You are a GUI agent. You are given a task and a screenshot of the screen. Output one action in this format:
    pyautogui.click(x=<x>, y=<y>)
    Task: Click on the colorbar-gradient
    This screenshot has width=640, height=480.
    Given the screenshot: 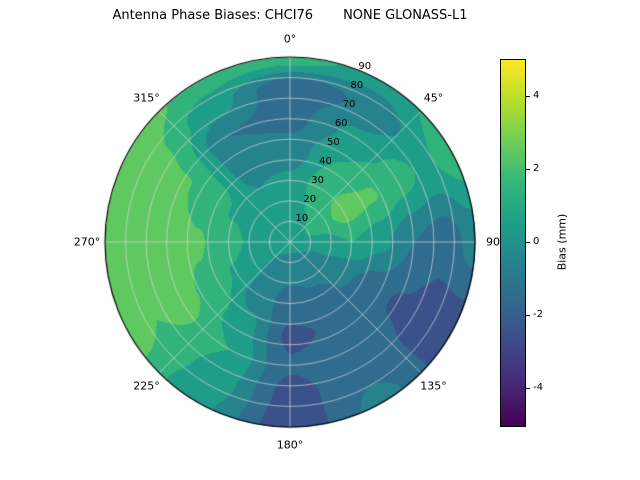 What is the action you would take?
    pyautogui.click(x=513, y=243)
    